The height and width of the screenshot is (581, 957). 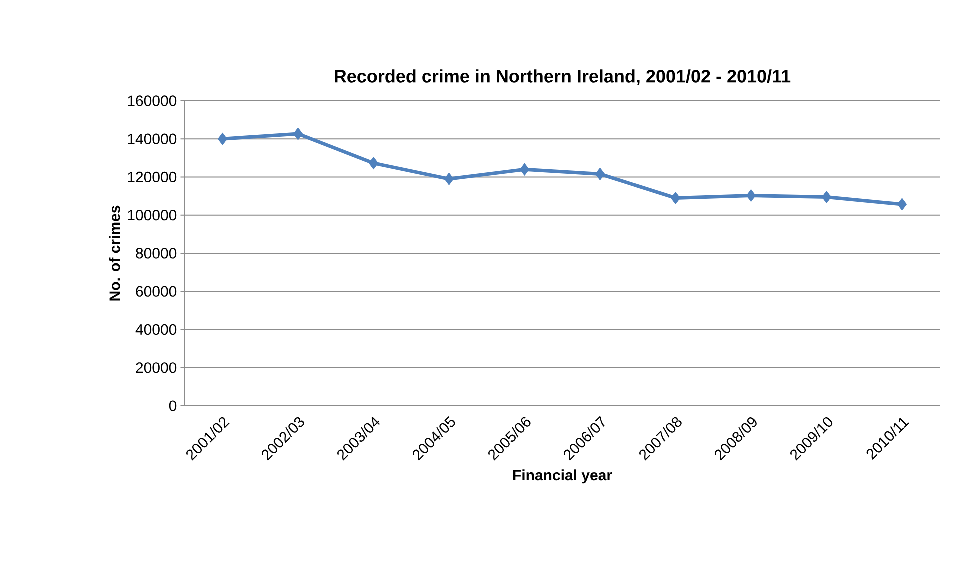 What do you see at coordinates (152, 139) in the screenshot?
I see `y-tick-label: 140000` at bounding box center [152, 139].